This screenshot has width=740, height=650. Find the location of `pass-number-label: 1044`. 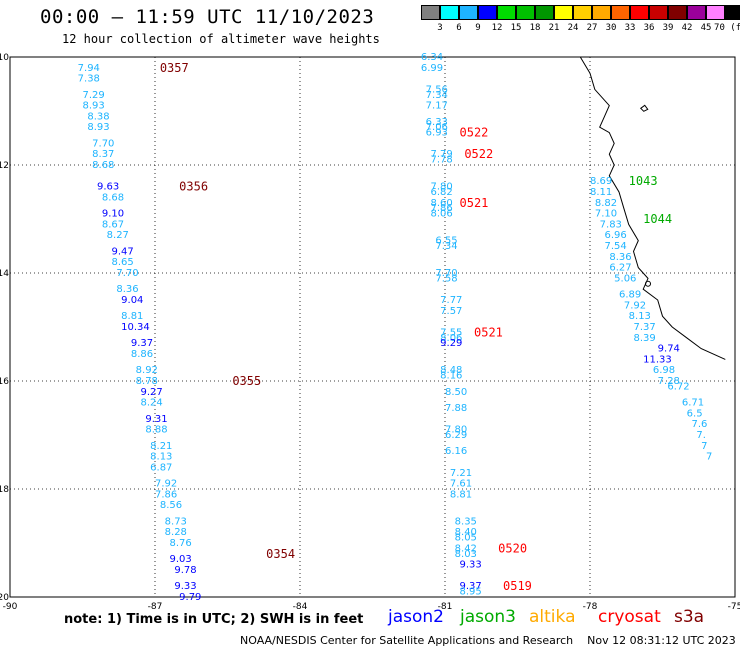

pass-number-label: 1044 is located at coordinates (657, 219).